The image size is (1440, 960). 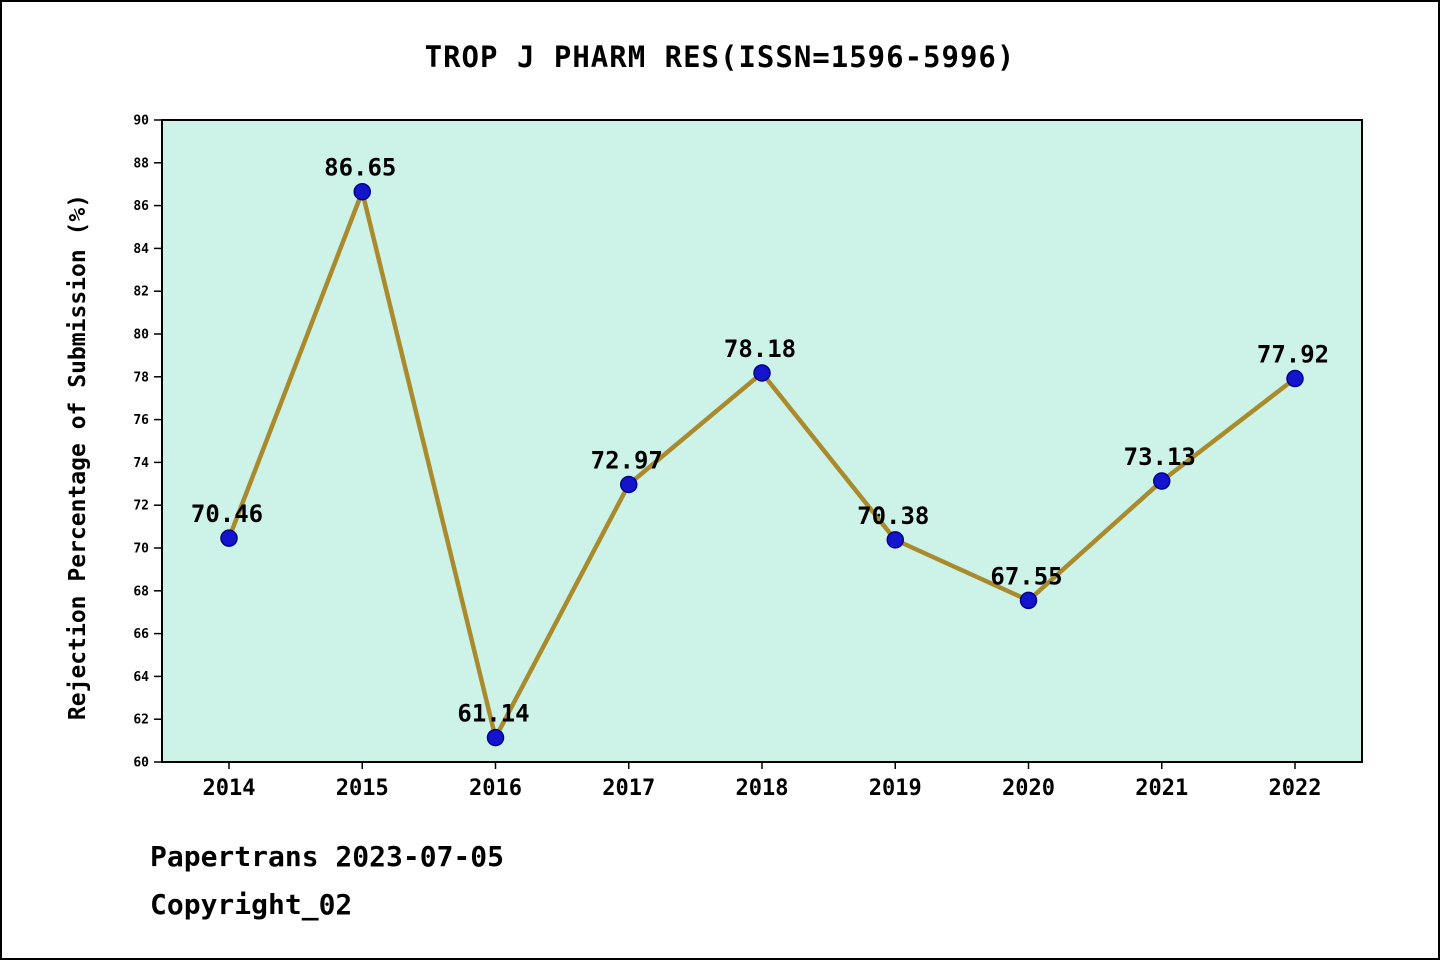 I want to click on x-tick-label: 2016, so click(x=495, y=788).